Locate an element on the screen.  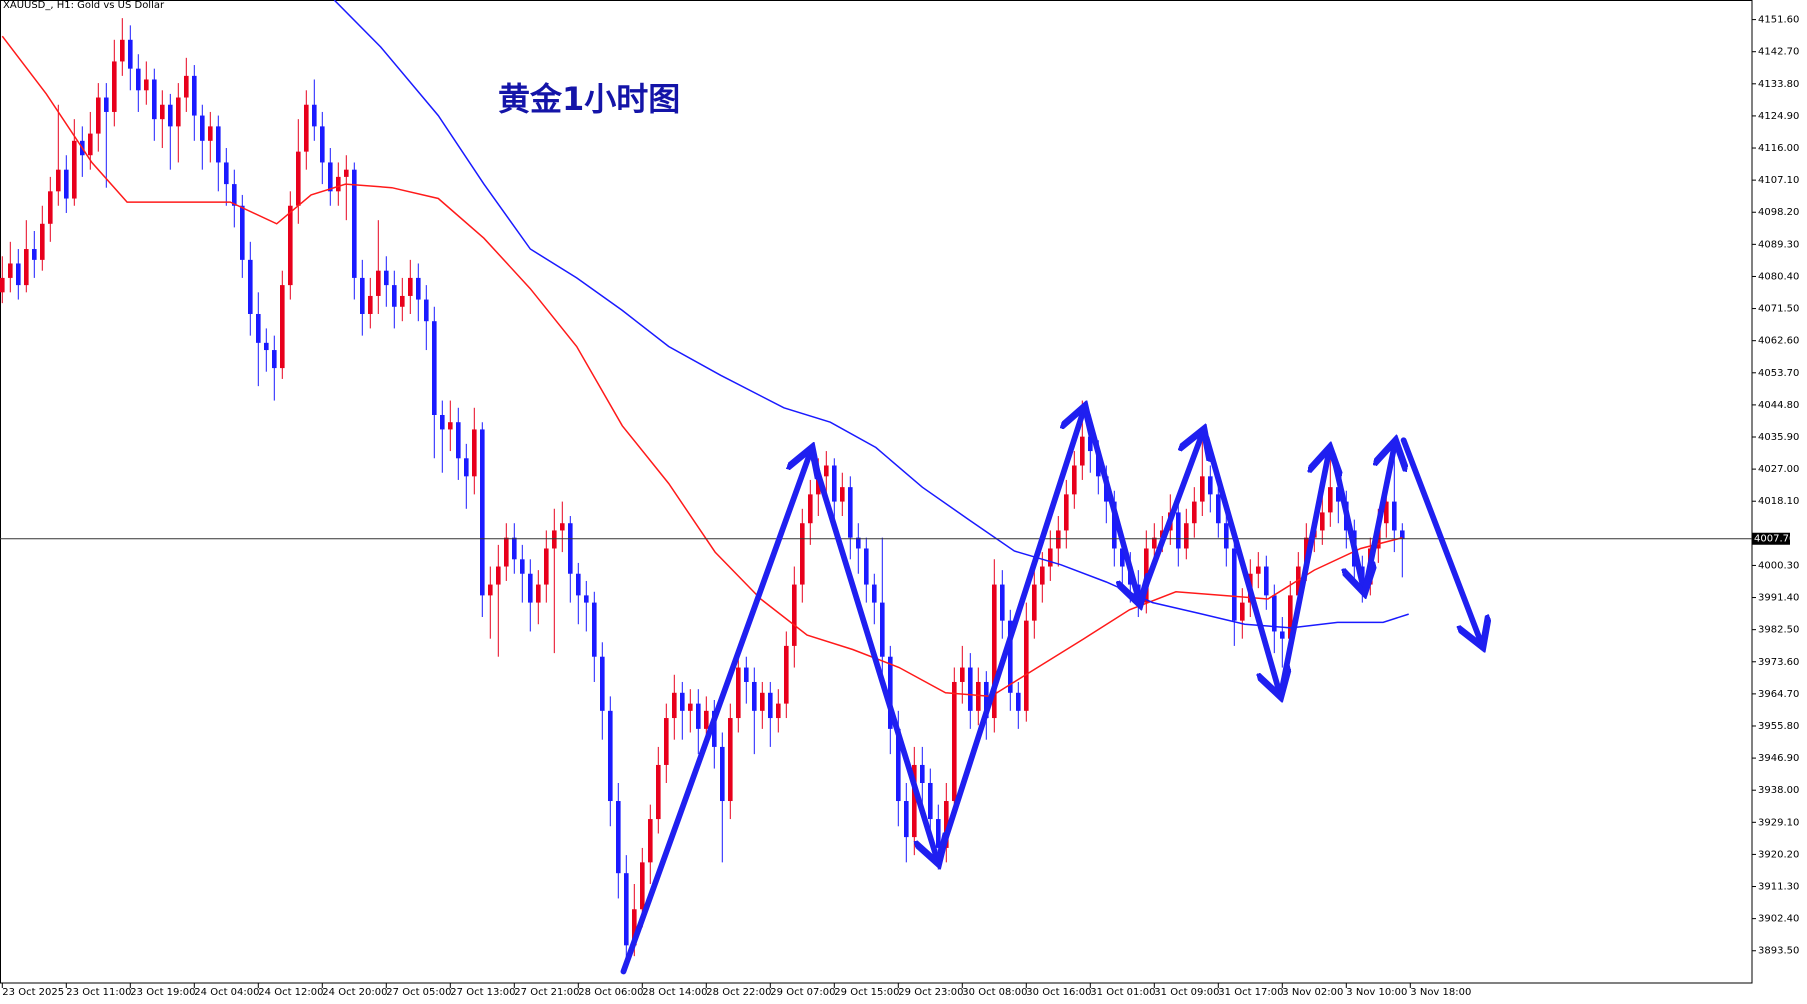
y-tick-label: 3964.70 is located at coordinates (1778, 694).